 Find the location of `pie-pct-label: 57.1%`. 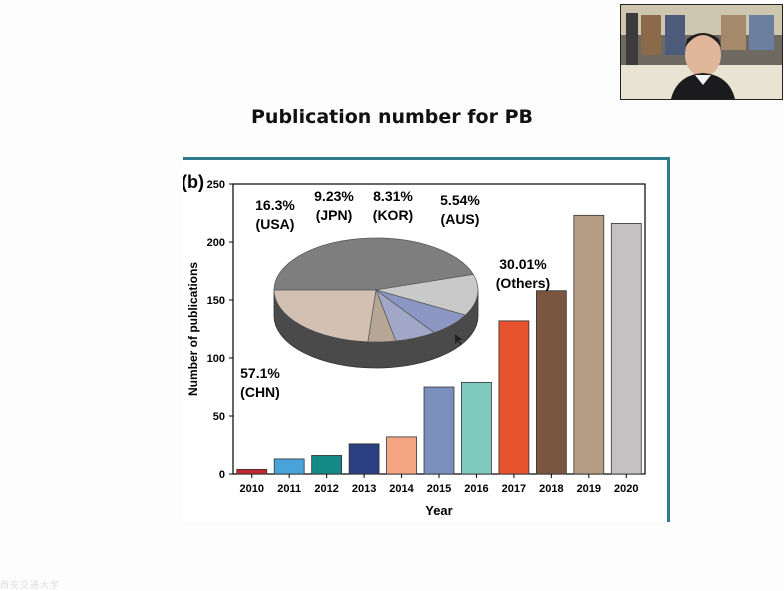

pie-pct-label: 57.1% is located at coordinates (260, 373).